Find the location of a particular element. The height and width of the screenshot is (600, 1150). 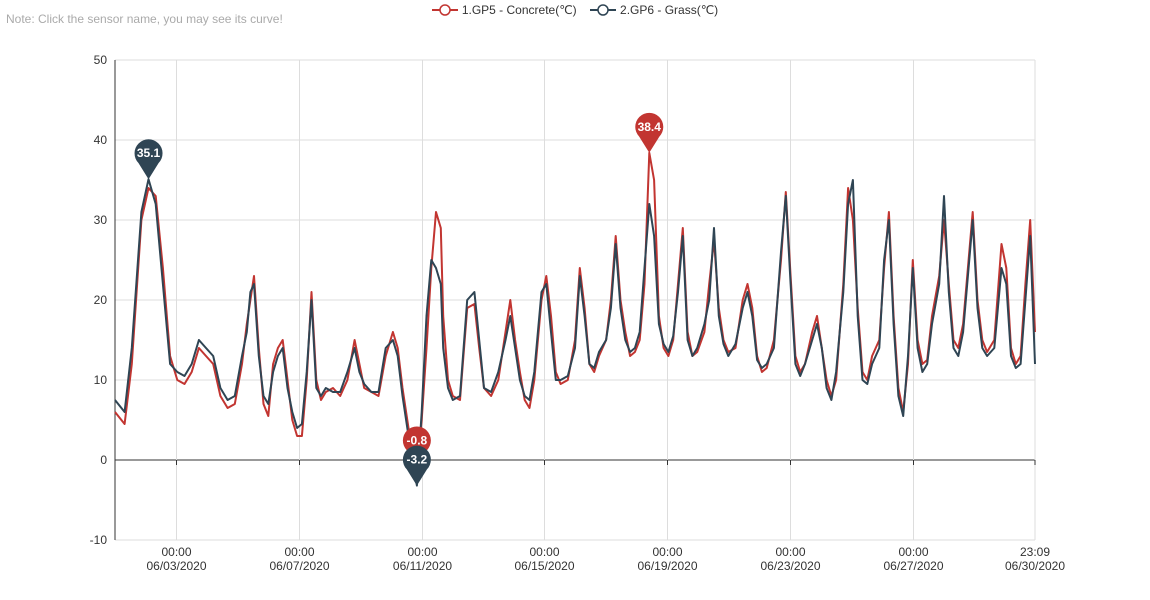

legend-item-gp5: 1.GP5 - Concrete(℃) is located at coordinates (504, 10).